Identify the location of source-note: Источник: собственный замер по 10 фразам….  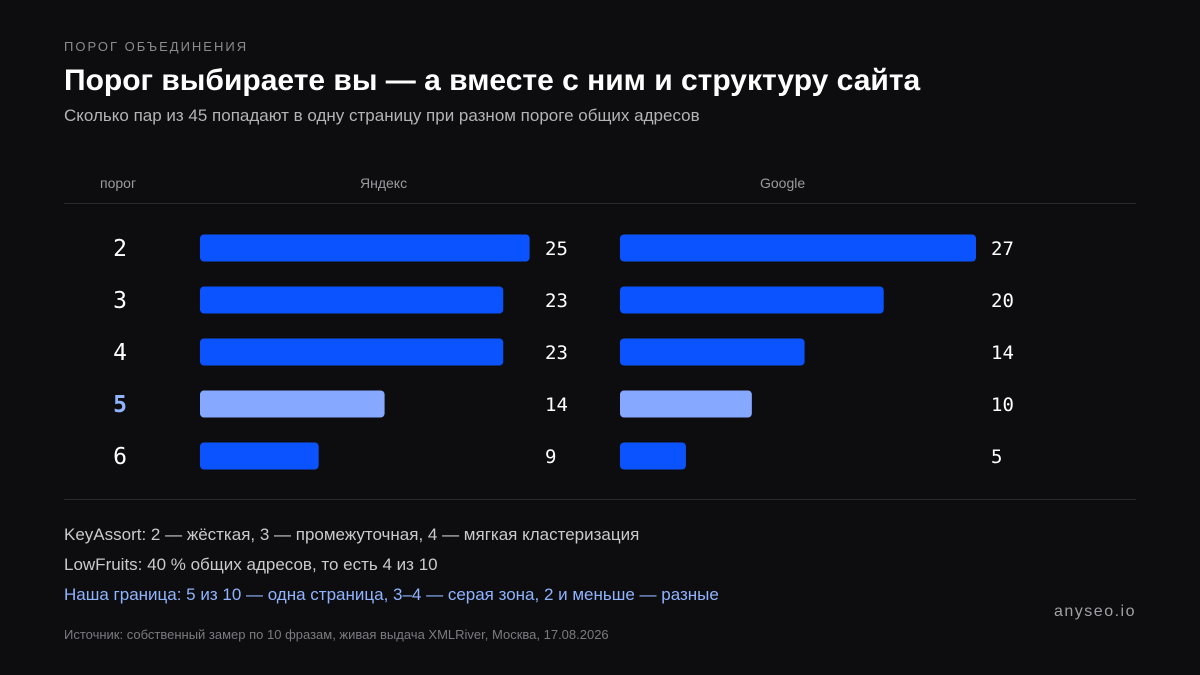
(336, 634).